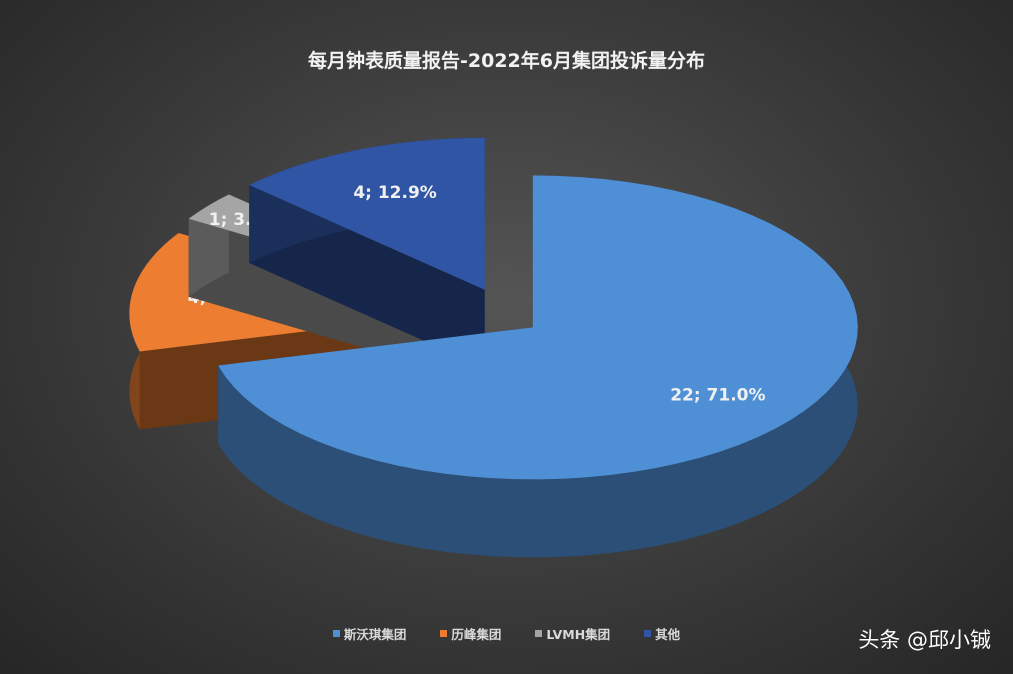 This screenshot has height=674, width=1013. What do you see at coordinates (395, 193) in the screenshot?
I see `data-label: 4; 12.9%` at bounding box center [395, 193].